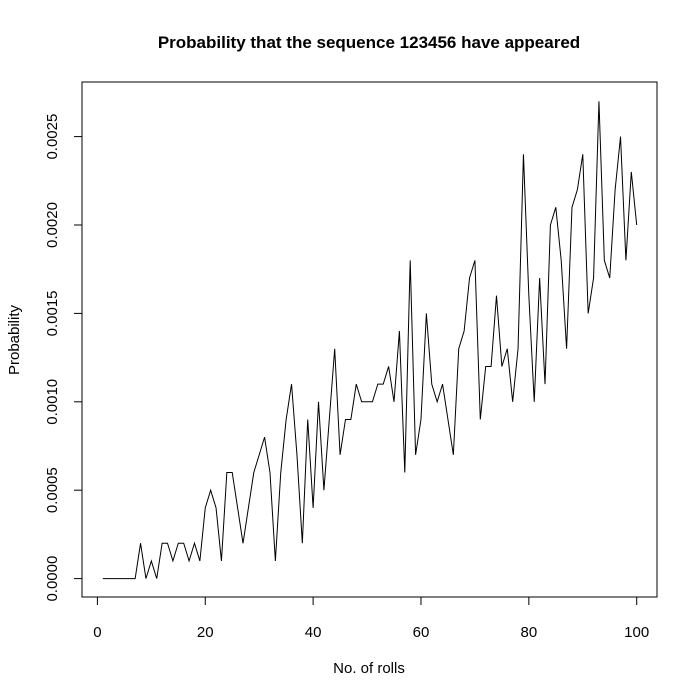 This screenshot has height=700, width=700. Describe the element at coordinates (52, 579) in the screenshot. I see `y-tick-label: 0.0000` at that location.